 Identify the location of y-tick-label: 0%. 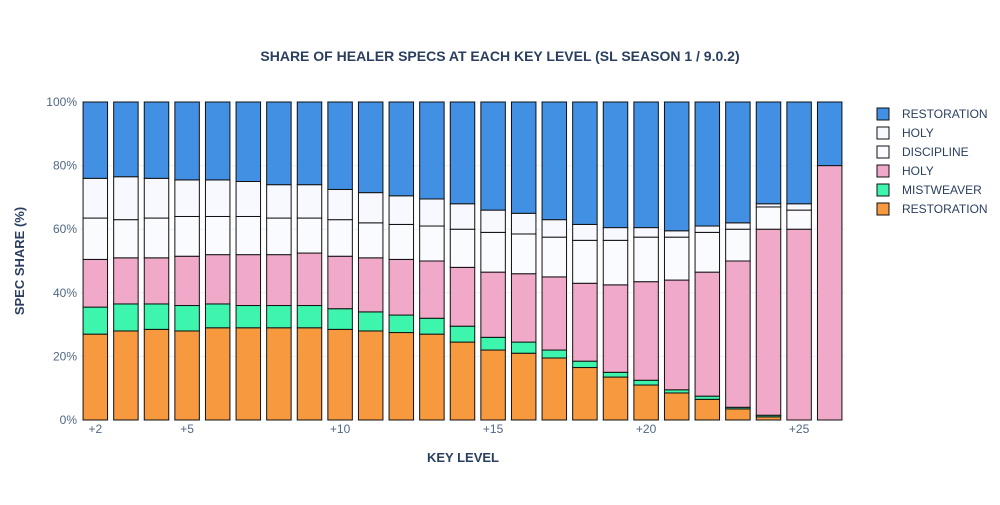
(69, 420).